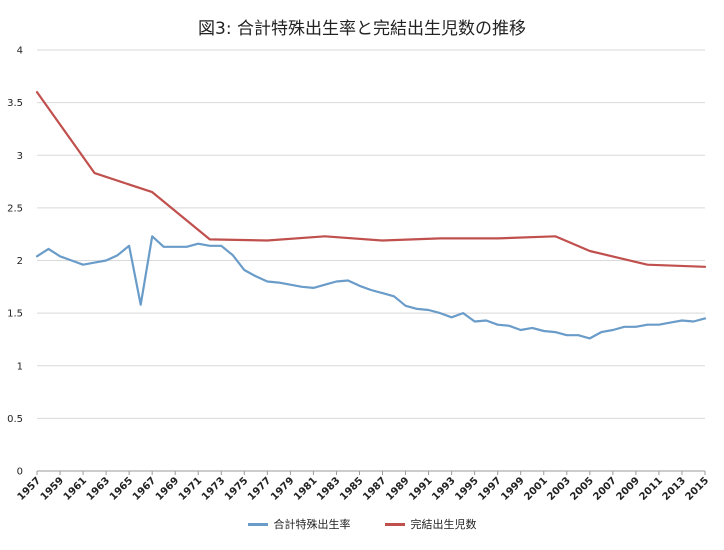  What do you see at coordinates (362, 29) in the screenshot?
I see `chart-title: 図3: 合計特殊出生率と完結出生児数の推移` at bounding box center [362, 29].